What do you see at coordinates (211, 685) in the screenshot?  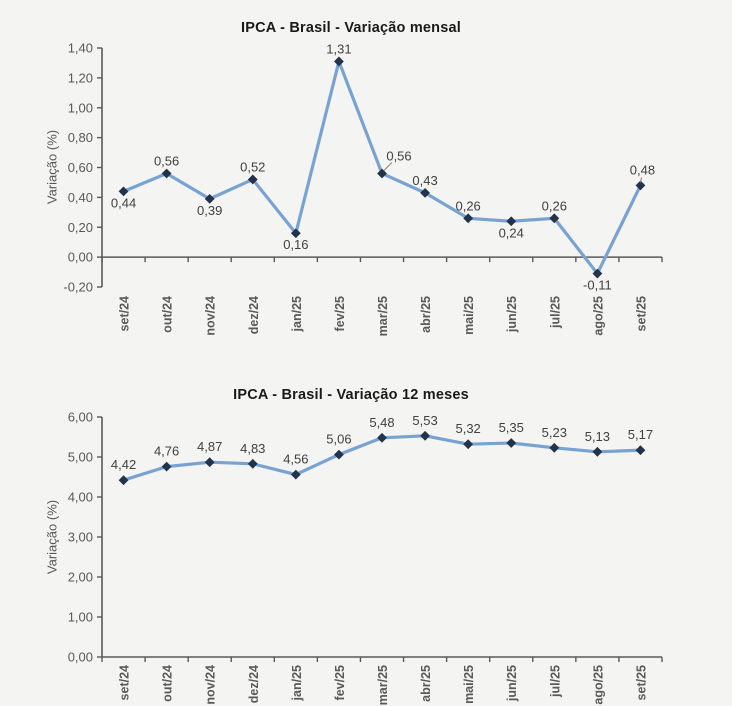 I see `x-category-label: nov/24` at bounding box center [211, 685].